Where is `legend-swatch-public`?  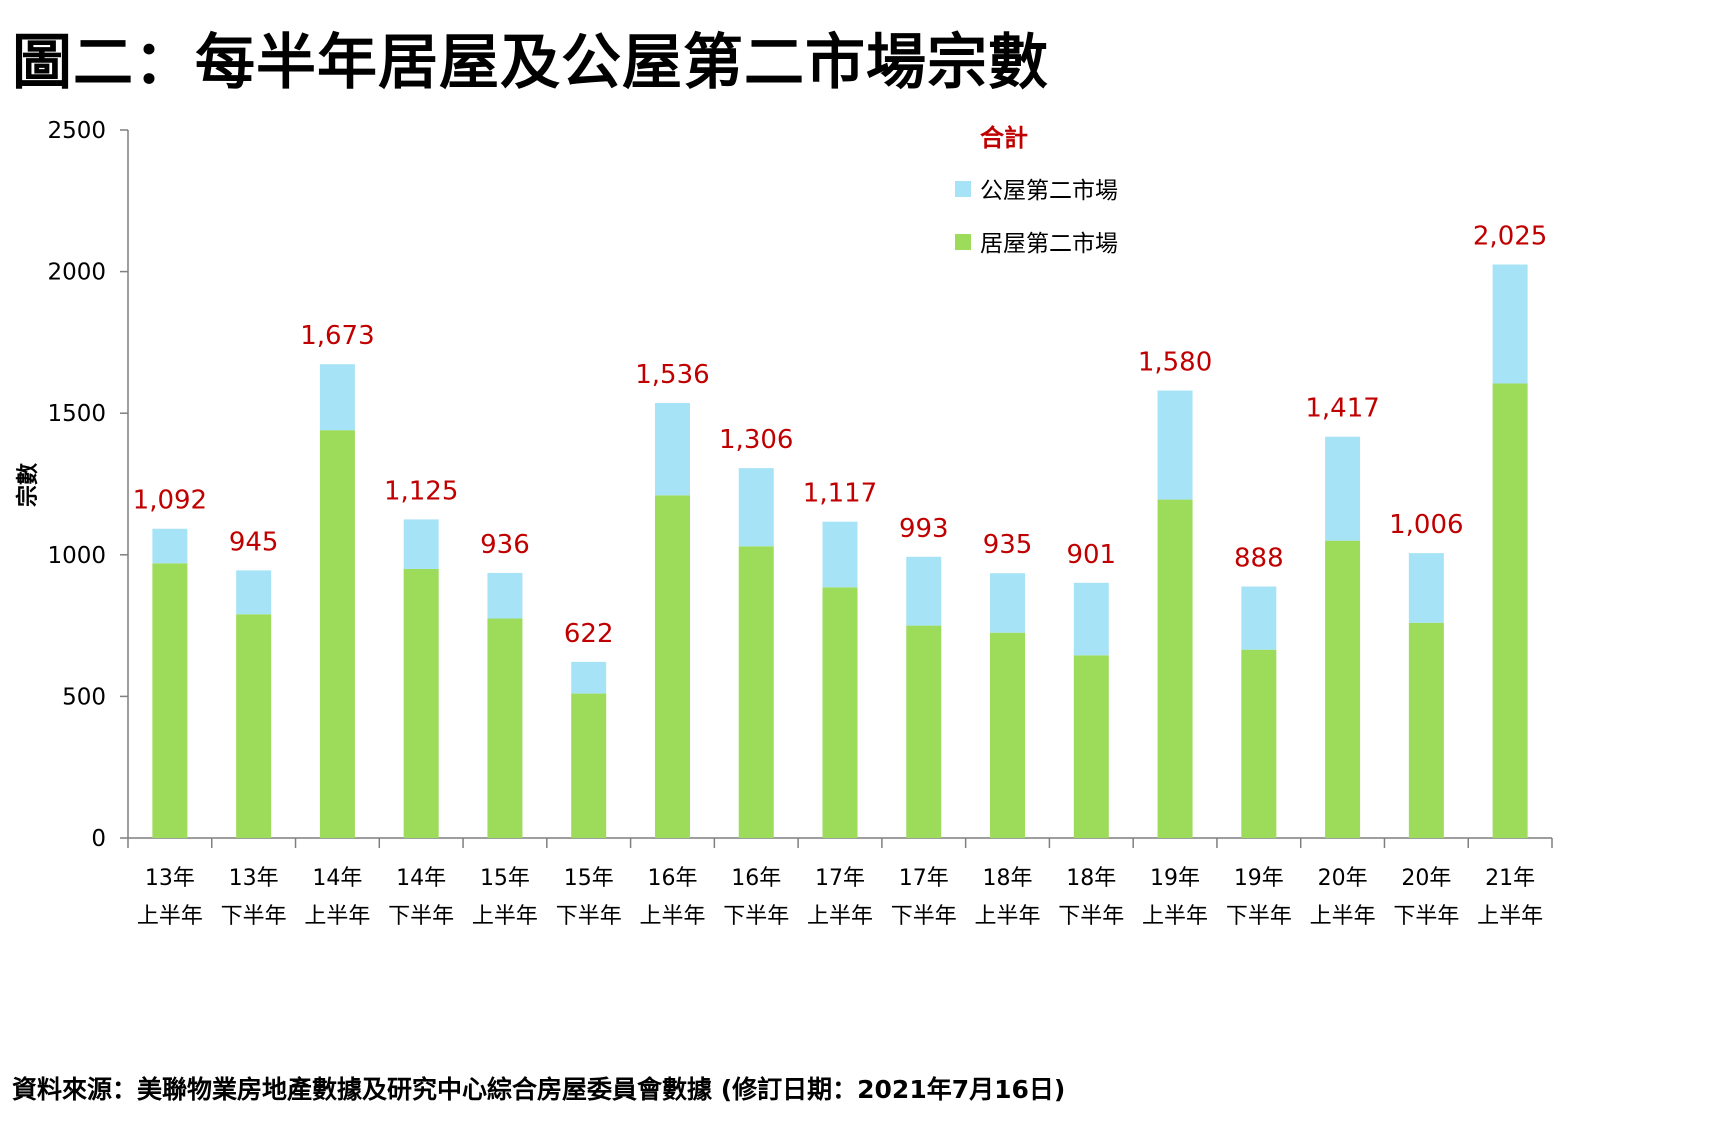 legend-swatch-public is located at coordinates (963, 189).